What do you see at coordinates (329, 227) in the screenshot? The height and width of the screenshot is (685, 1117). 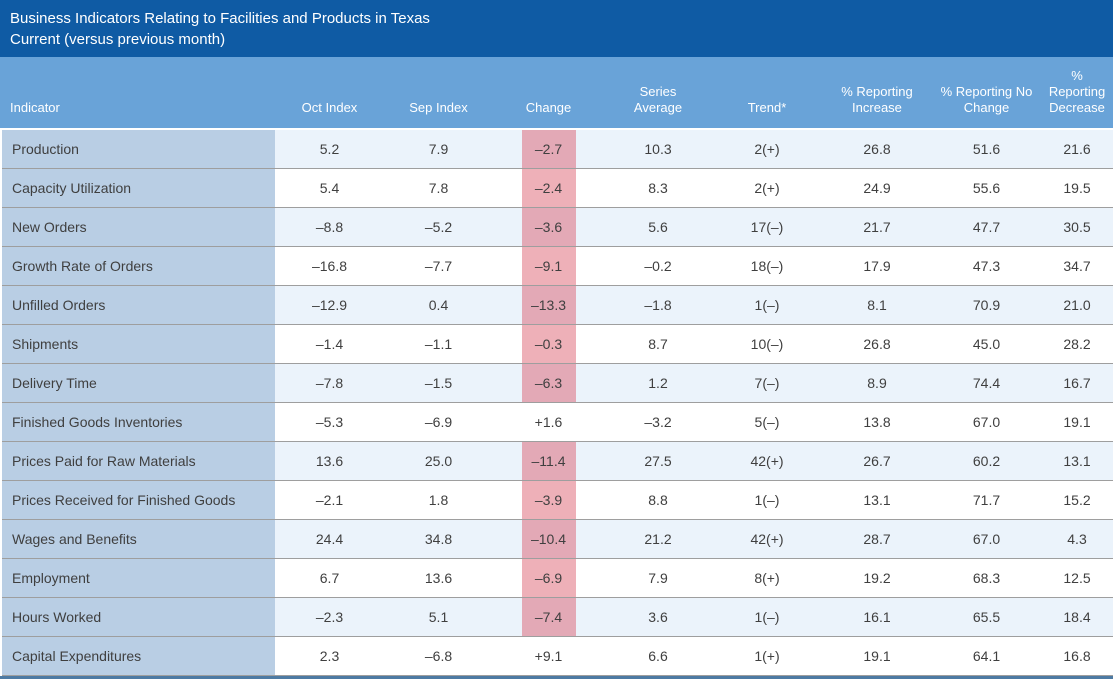 I see `cell-oct-index: –8.8` at bounding box center [329, 227].